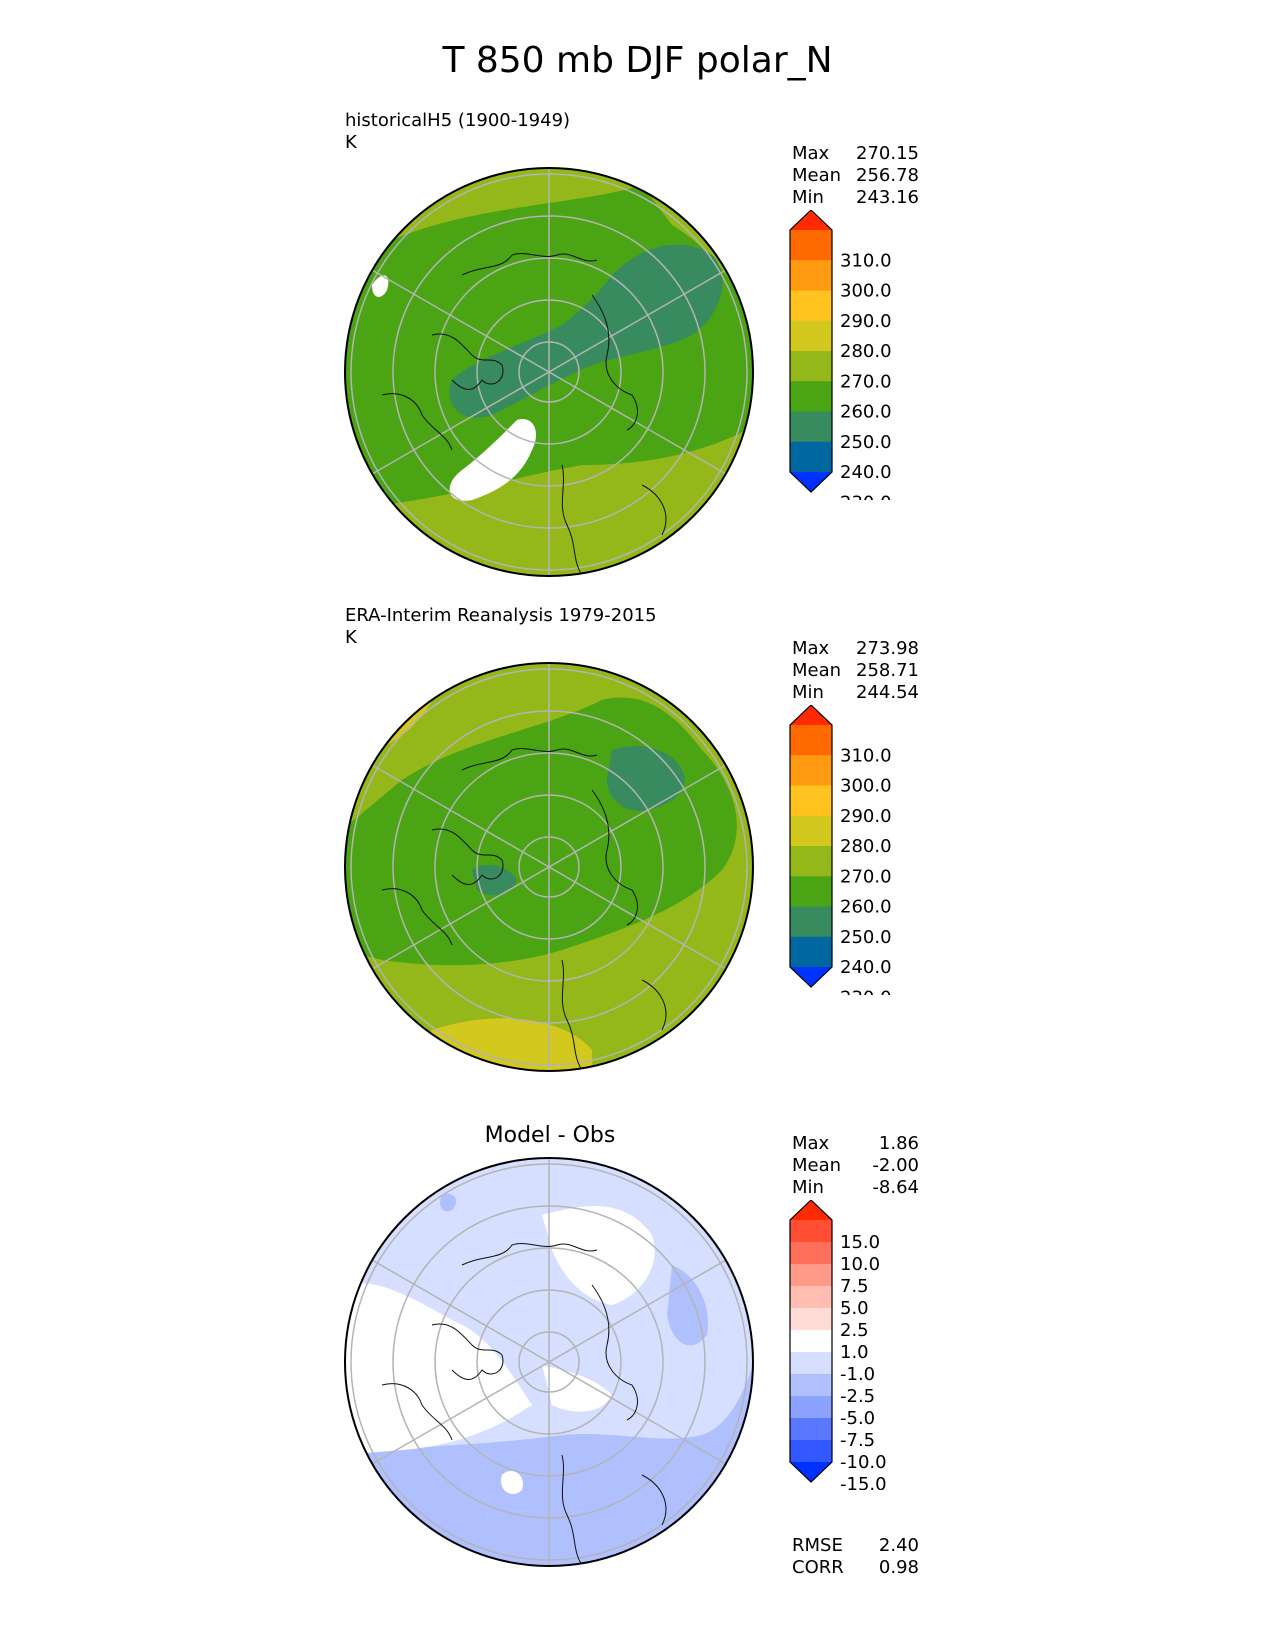 This screenshot has width=1275, height=1650. I want to click on obs-panel-label: ERA-Interim Reanalysis 1979-2015 K, so click(501, 627).